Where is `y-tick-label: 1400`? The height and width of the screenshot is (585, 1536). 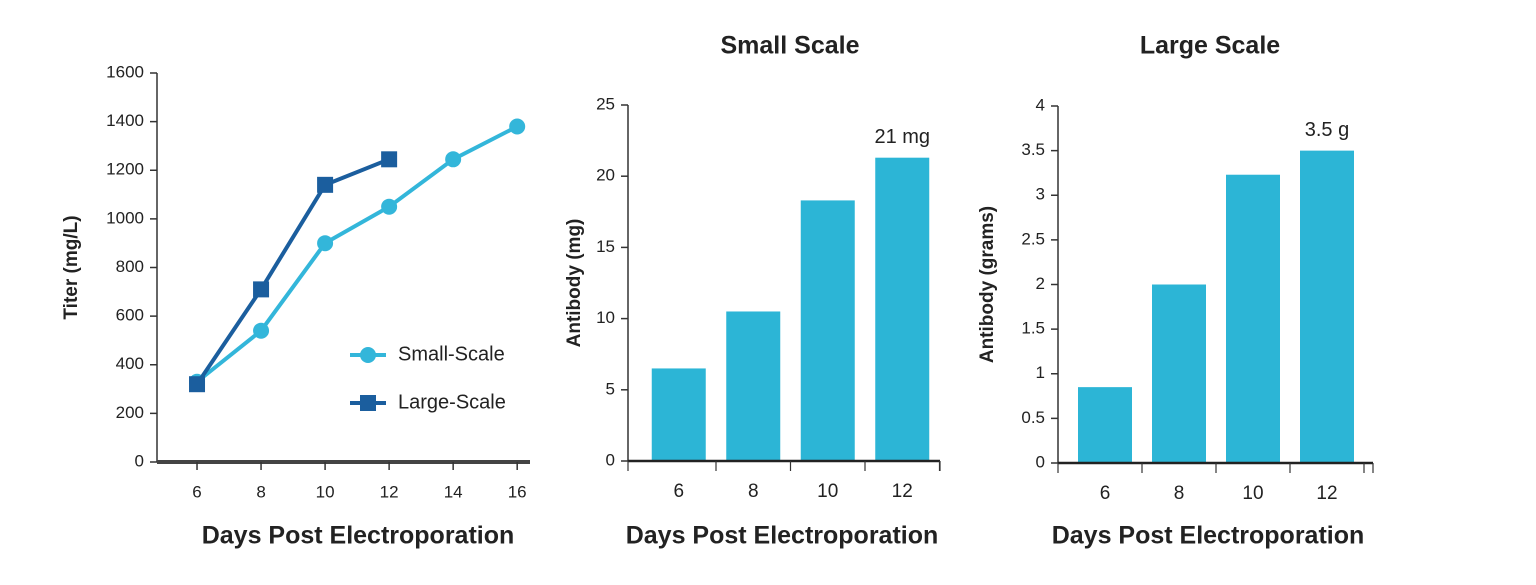
y-tick-label: 1400 is located at coordinates (125, 120).